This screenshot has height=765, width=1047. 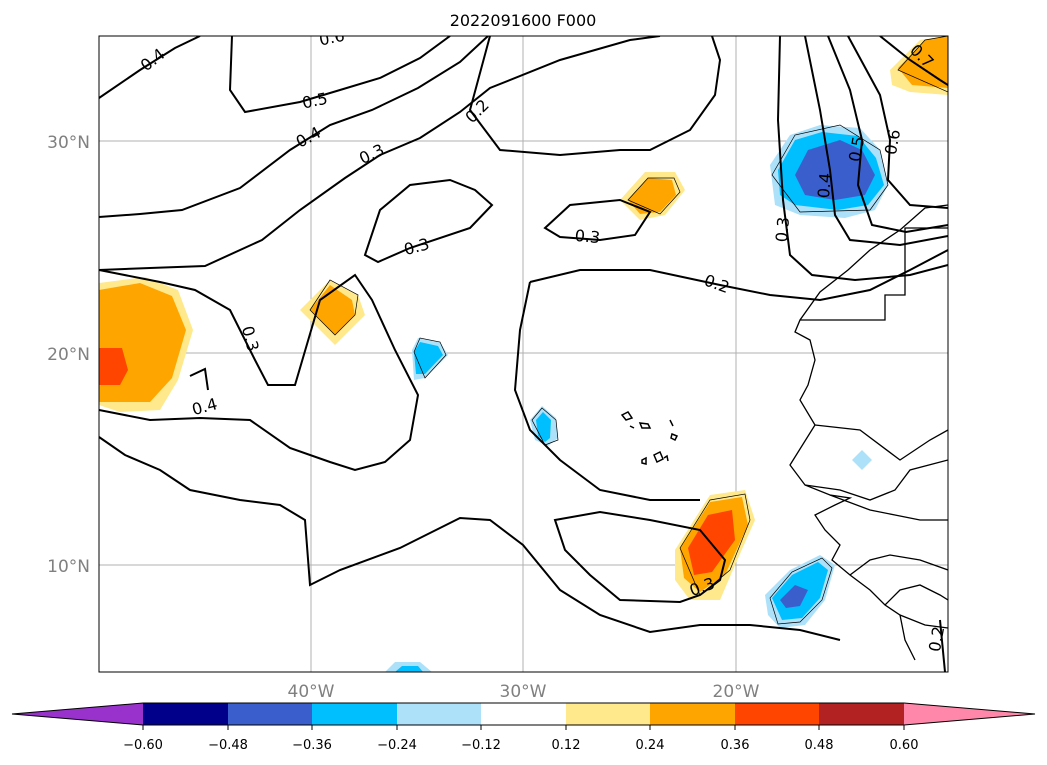 What do you see at coordinates (800, 591) in the screenshot?
I see `negative-anomaly-guinea` at bounding box center [800, 591].